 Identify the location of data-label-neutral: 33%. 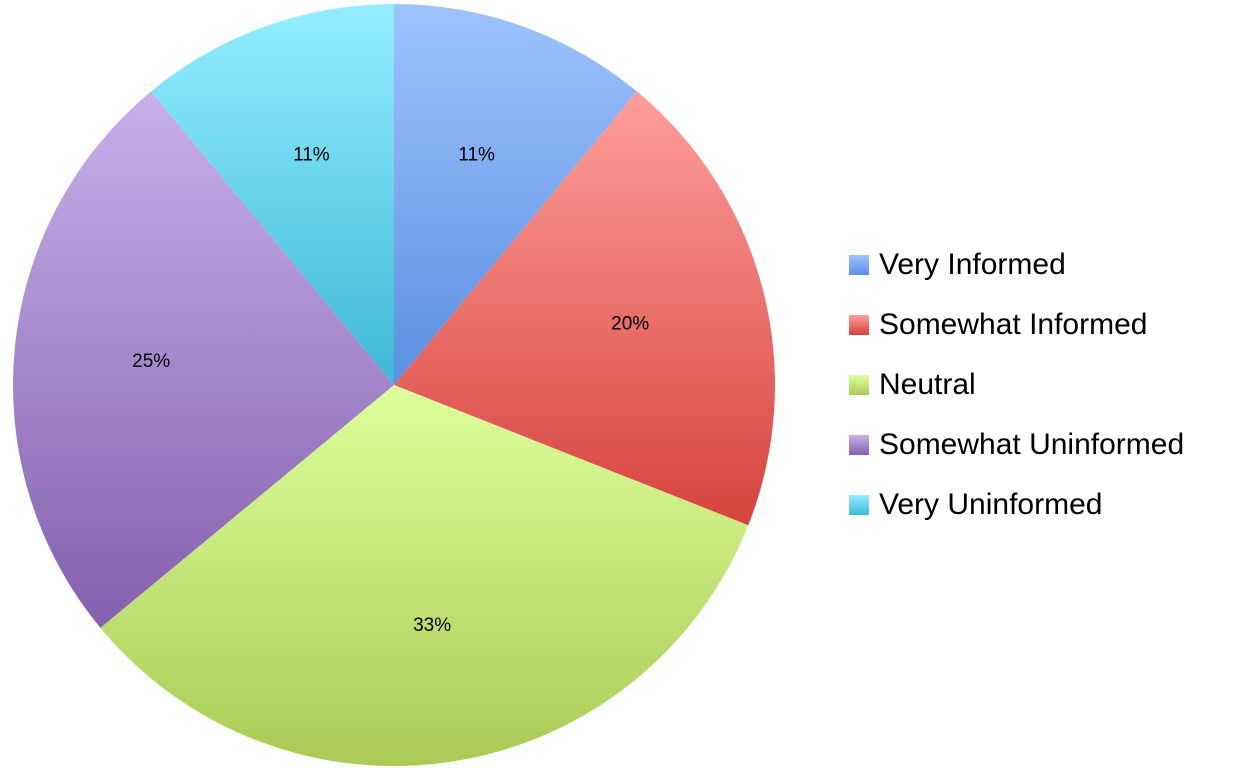
(432, 625).